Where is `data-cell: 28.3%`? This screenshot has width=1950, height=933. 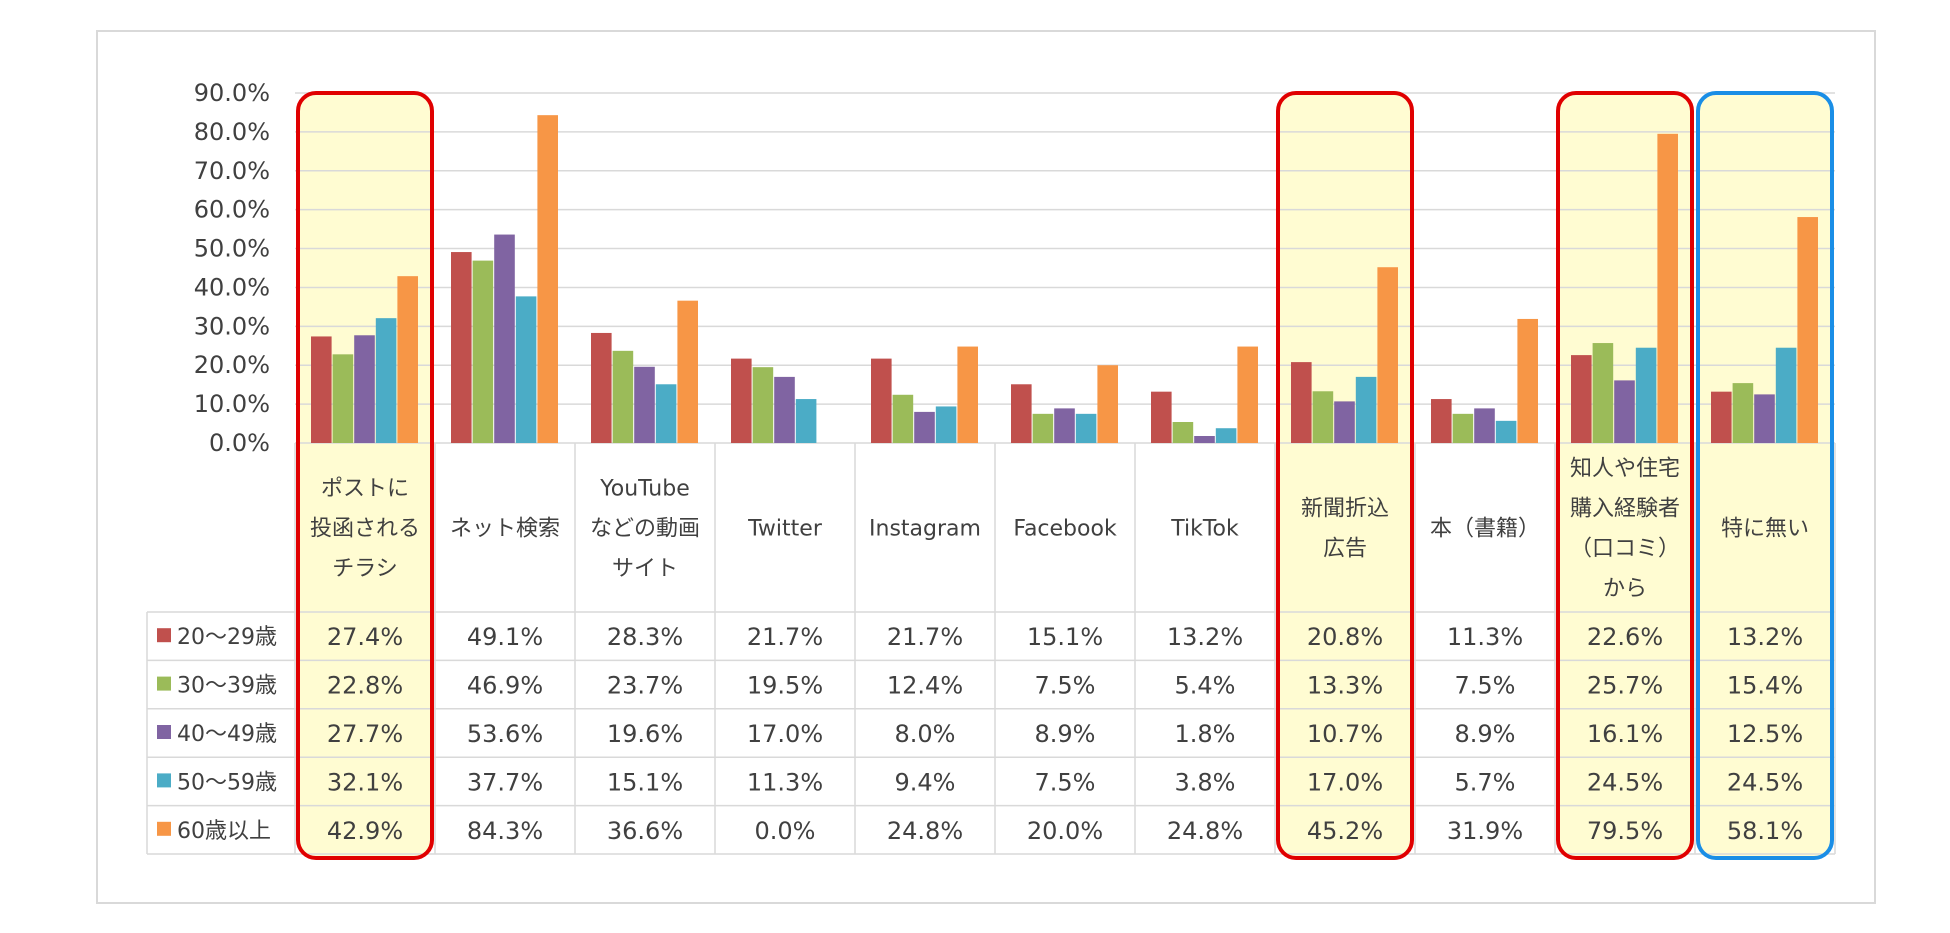
data-cell: 28.3% is located at coordinates (645, 637).